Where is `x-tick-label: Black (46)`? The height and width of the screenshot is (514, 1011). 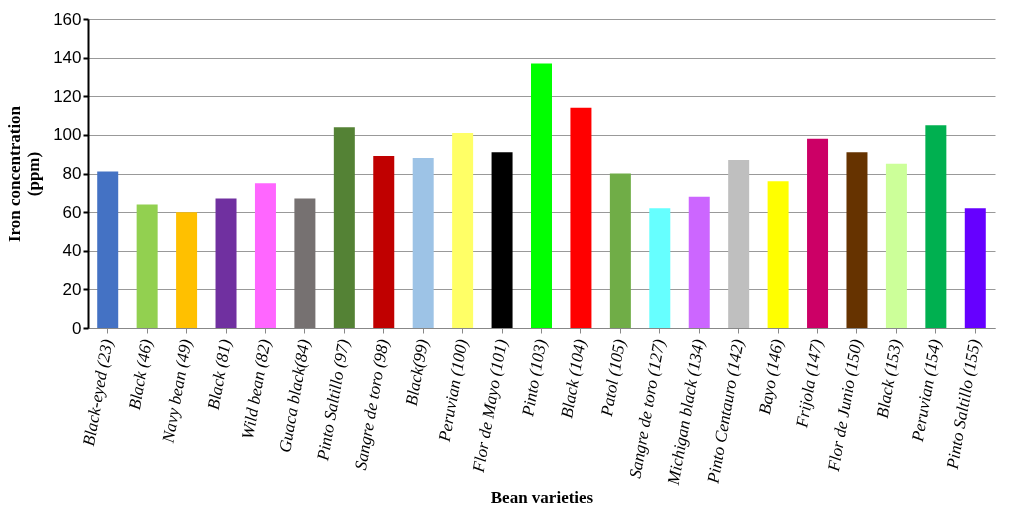 x-tick-label: Black (46) is located at coordinates (140, 374).